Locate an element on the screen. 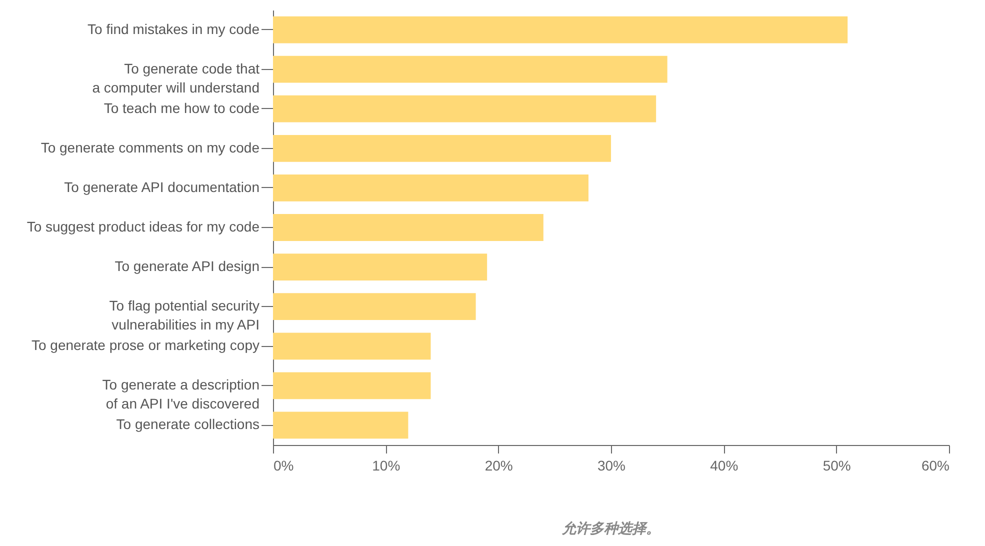 The width and height of the screenshot is (985, 546). text: 允许多种选择。 is located at coordinates (611, 529).